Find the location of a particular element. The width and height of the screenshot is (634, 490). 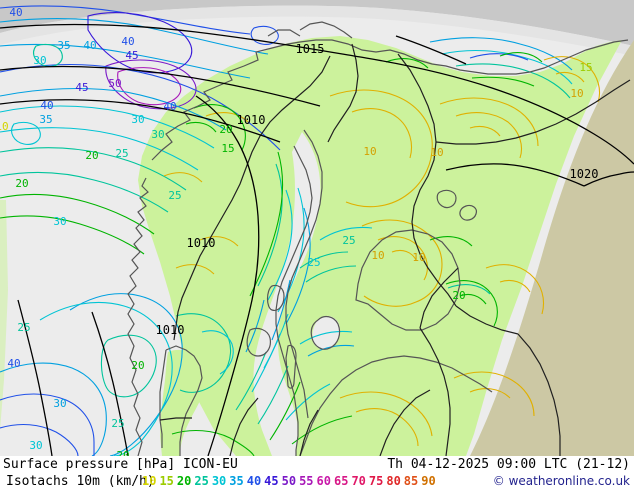

isotach-color-scale: 10 15 20 25 30 35 40 45 50 55 60 65 70 75 80 85 90 is located at coordinates (290, 481).